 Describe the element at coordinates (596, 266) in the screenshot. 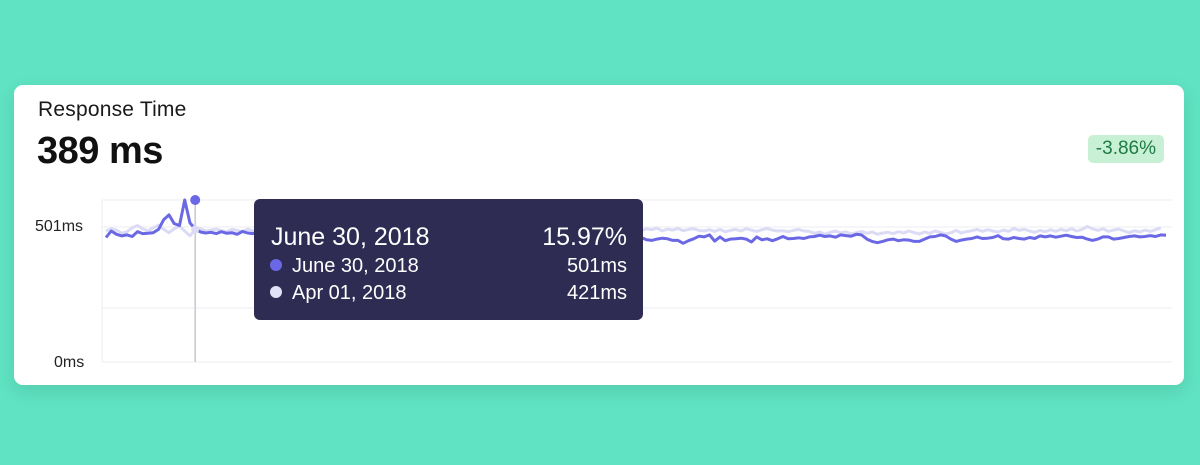

I see `tooltip-row-value: 501ms` at that location.